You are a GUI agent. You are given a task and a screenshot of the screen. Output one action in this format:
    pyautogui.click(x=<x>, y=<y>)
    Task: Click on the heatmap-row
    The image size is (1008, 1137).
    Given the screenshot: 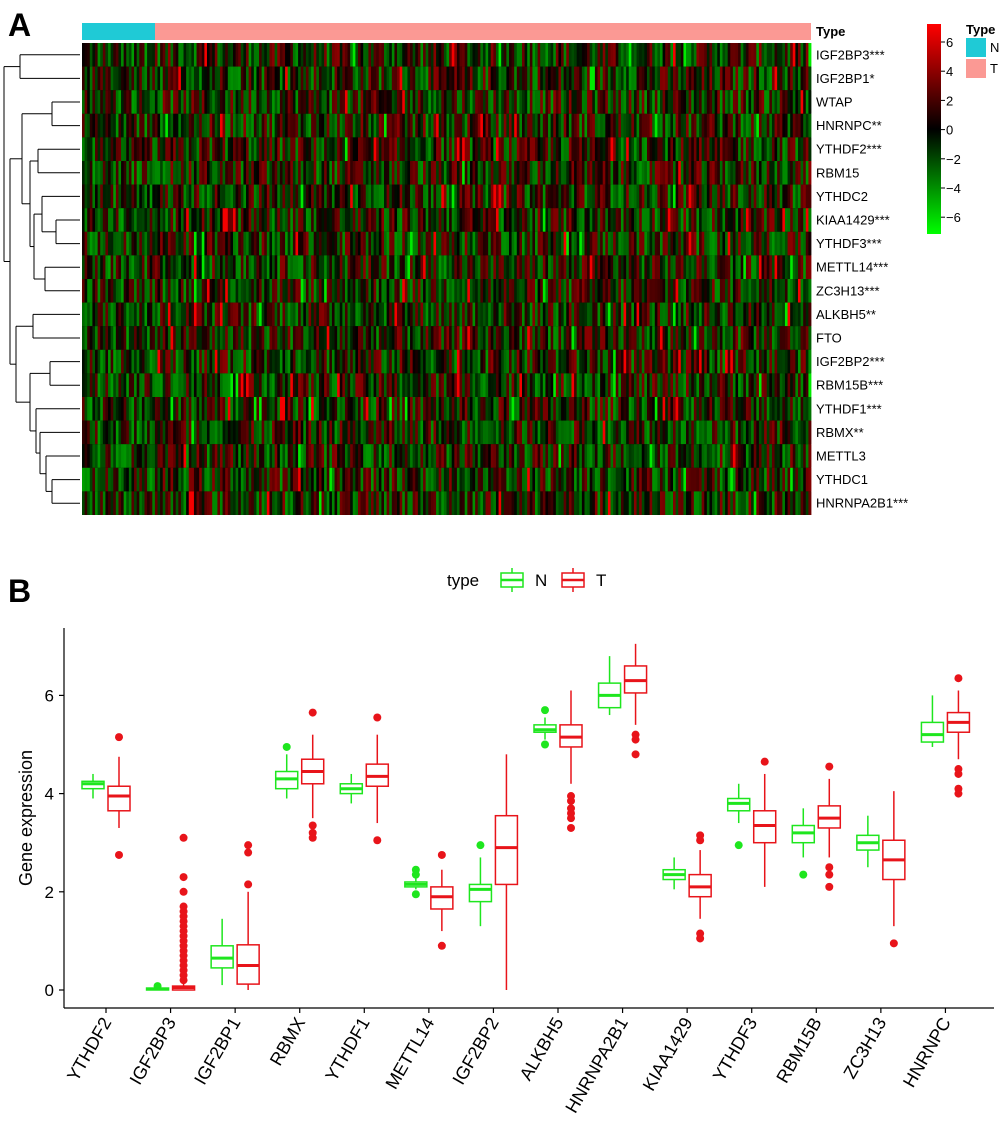 What is the action you would take?
    pyautogui.click(x=447, y=385)
    